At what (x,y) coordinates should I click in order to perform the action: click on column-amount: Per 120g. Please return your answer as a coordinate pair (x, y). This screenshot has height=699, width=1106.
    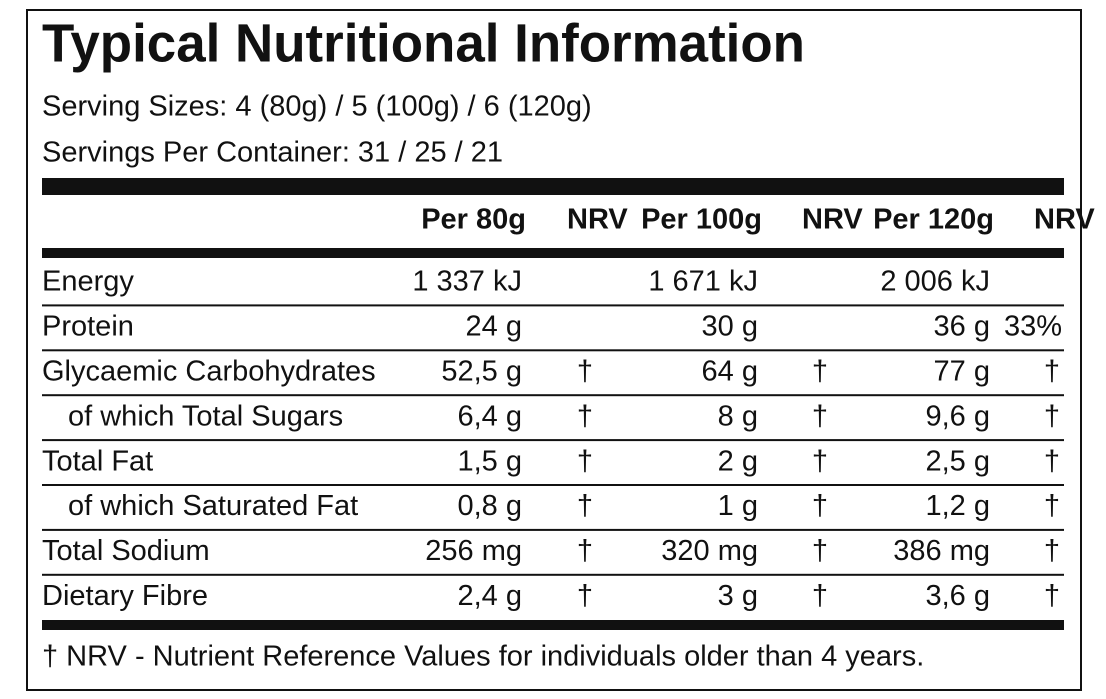
    Looking at the image, I should click on (933, 220).